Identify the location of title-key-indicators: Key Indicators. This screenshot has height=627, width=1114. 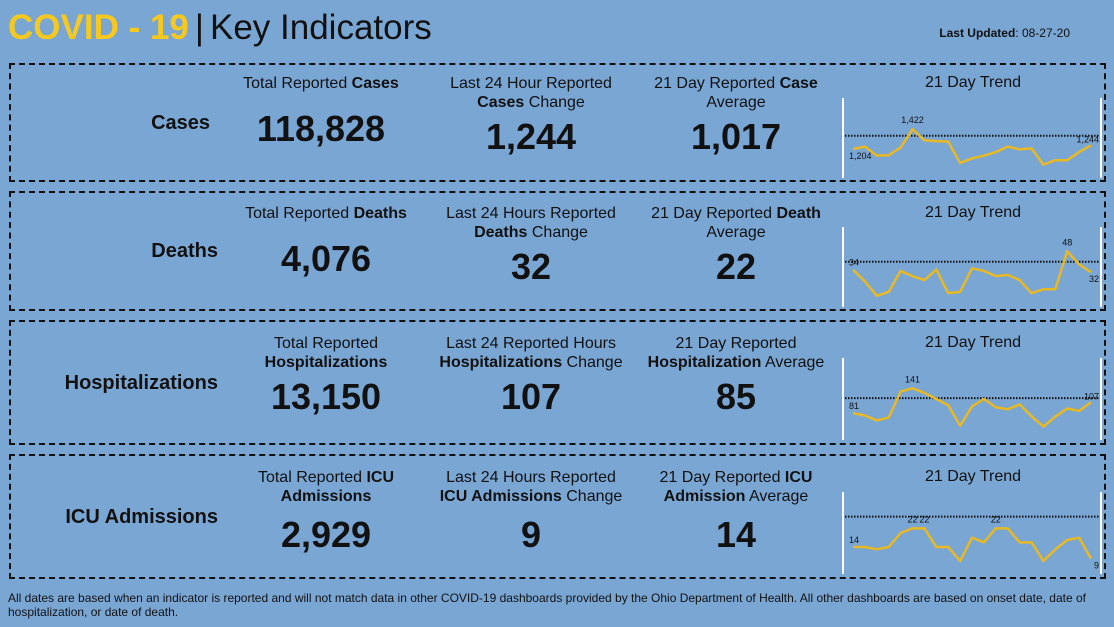
(320, 27).